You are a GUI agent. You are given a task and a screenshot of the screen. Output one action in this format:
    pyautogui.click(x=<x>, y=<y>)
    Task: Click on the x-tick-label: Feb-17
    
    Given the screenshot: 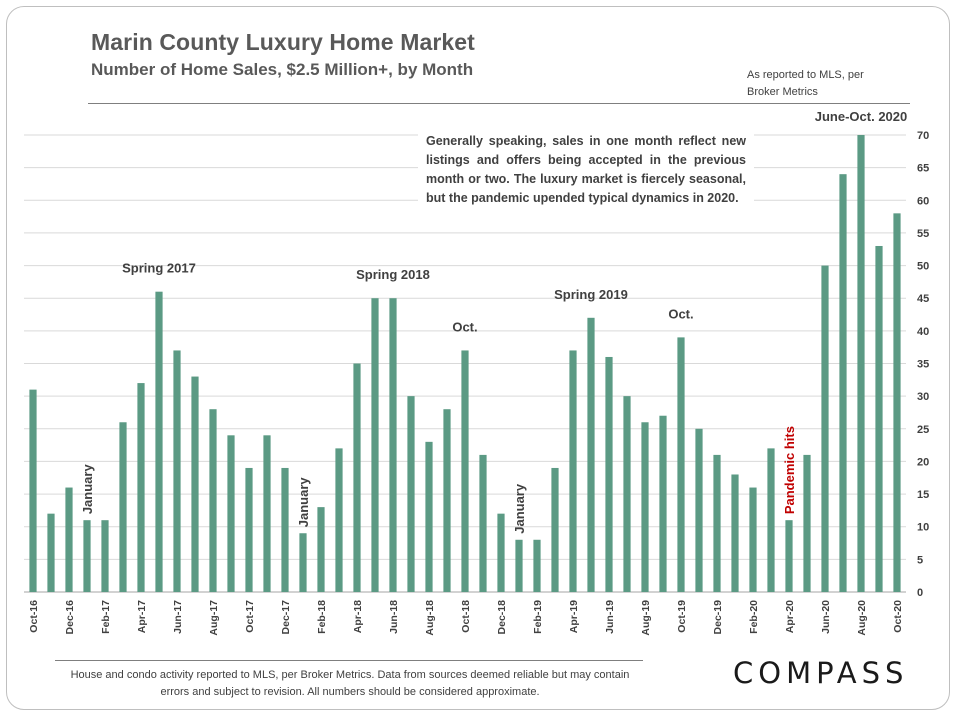 What is the action you would take?
    pyautogui.click(x=106, y=617)
    